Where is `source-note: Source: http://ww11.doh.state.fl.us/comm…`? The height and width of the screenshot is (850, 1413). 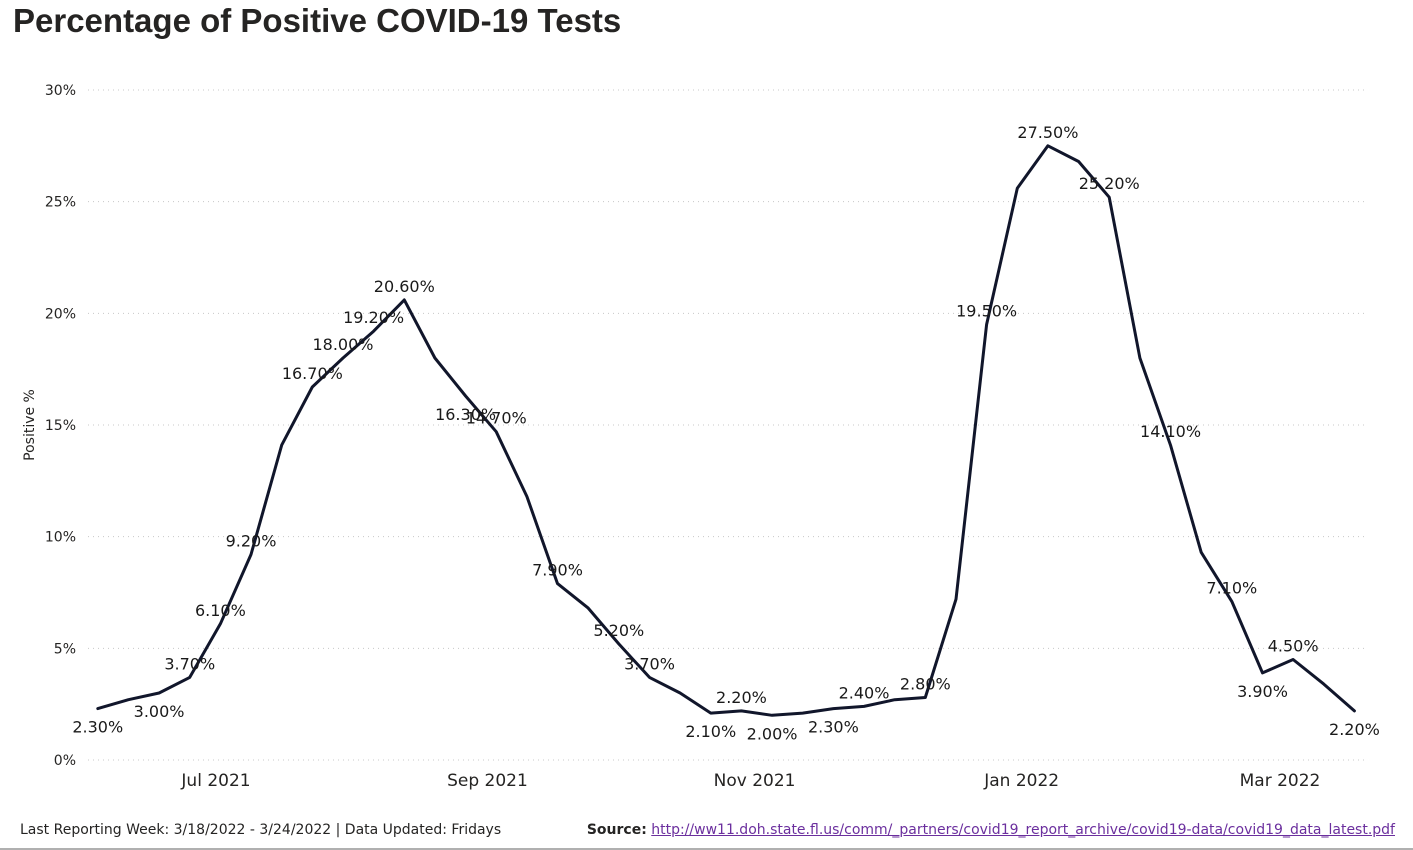
source-note: Source: http://ww11.doh.state.fl.us/comm… is located at coordinates (991, 830).